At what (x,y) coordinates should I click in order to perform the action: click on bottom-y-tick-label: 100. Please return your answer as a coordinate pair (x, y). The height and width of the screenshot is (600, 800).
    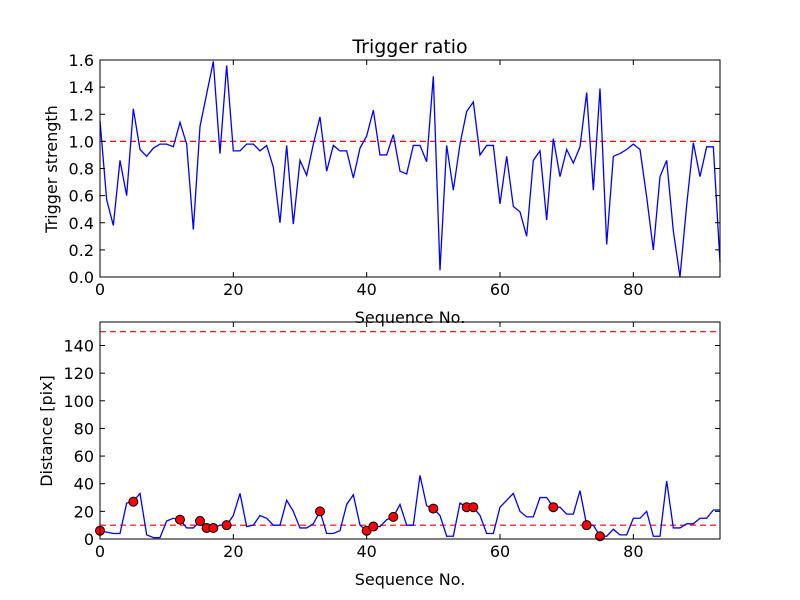
    Looking at the image, I should click on (78, 401).